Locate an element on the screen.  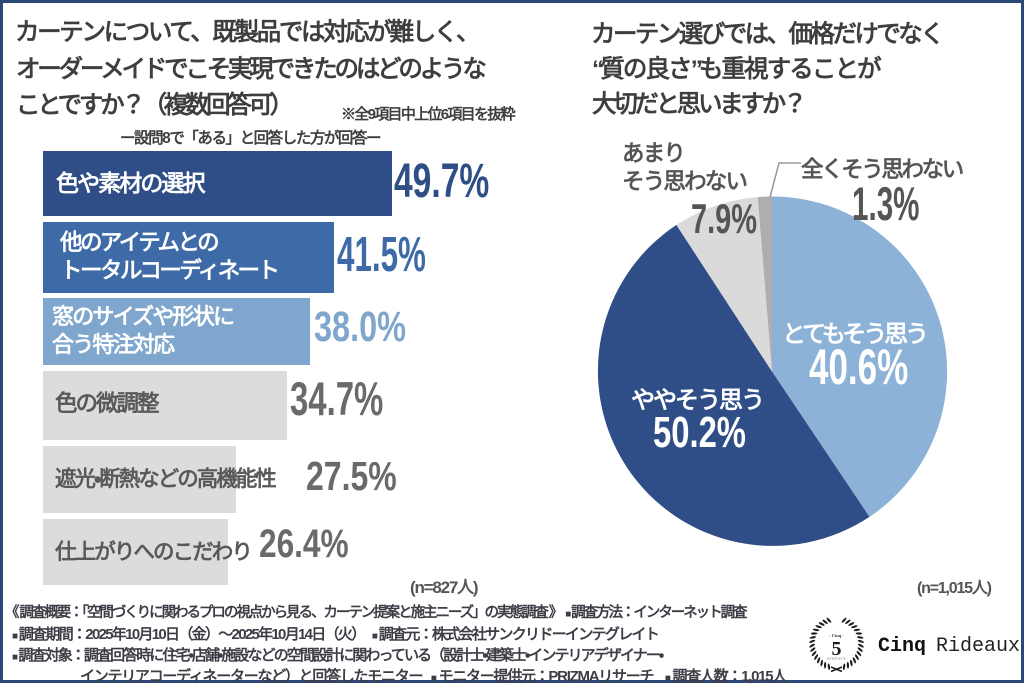
svg-text: · Cinq · is located at coordinates (836, 635).